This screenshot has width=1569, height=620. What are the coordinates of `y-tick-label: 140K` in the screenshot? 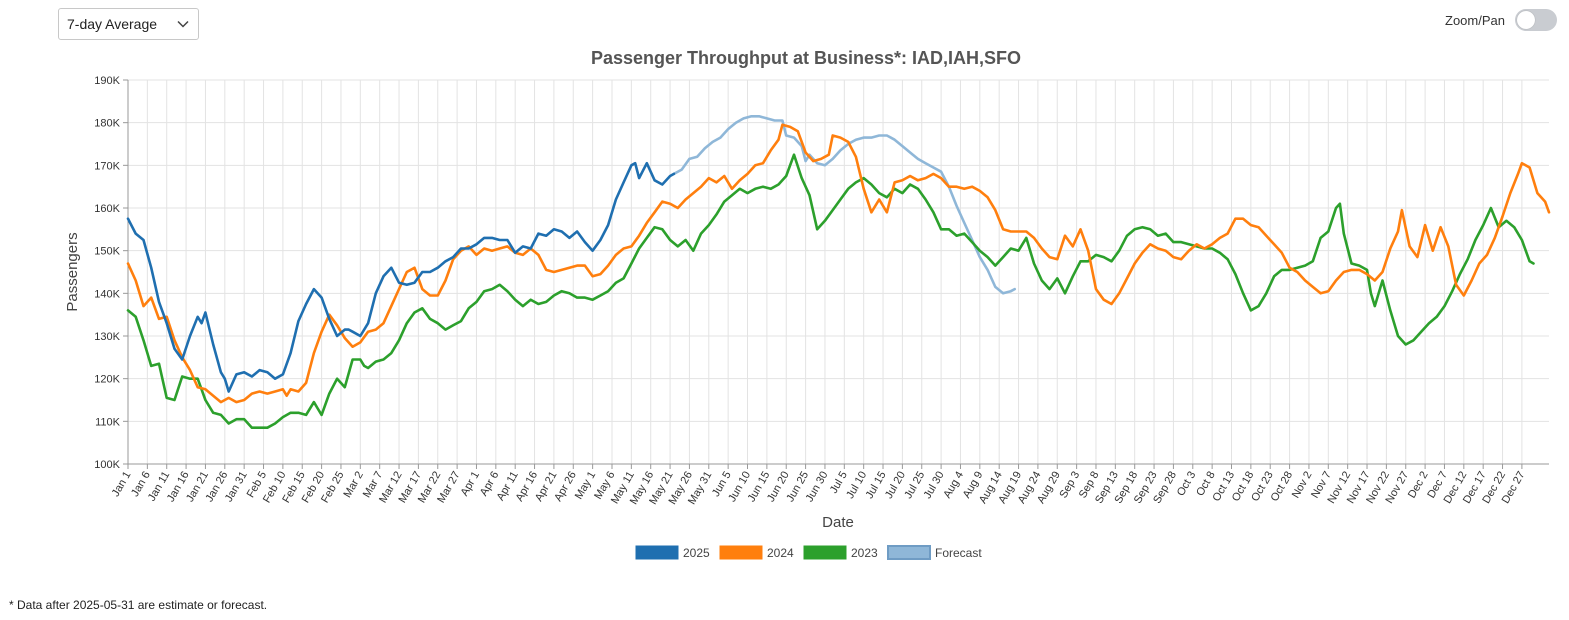 It's located at (107, 294).